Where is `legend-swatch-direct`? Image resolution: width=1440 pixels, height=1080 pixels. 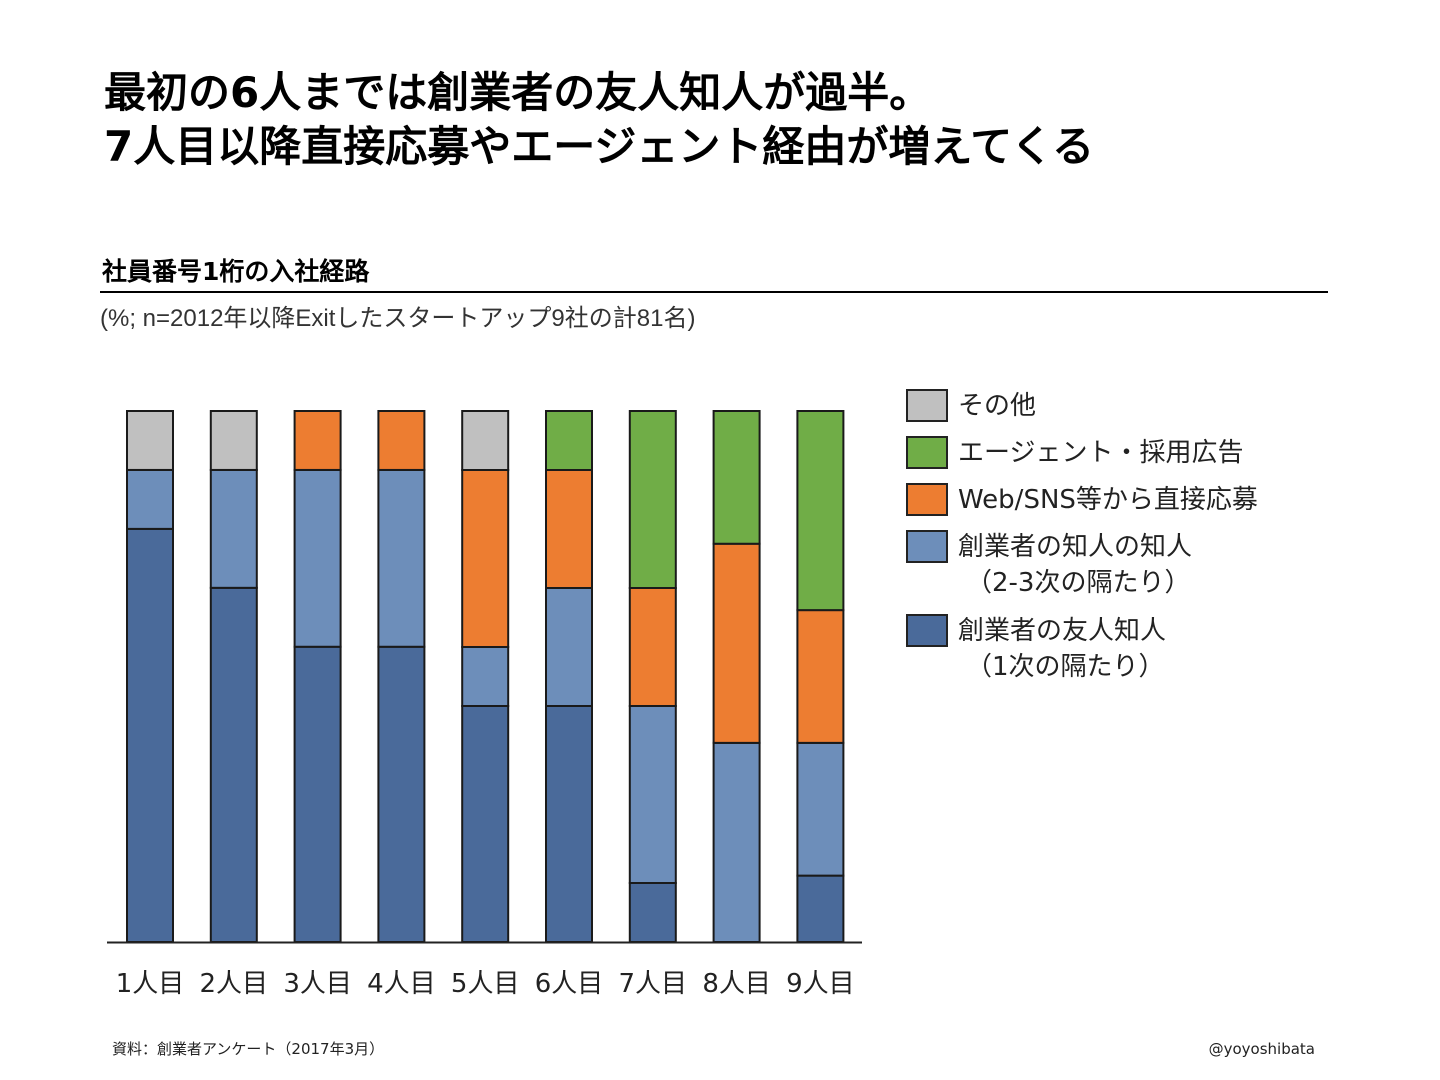 legend-swatch-direct is located at coordinates (927, 499).